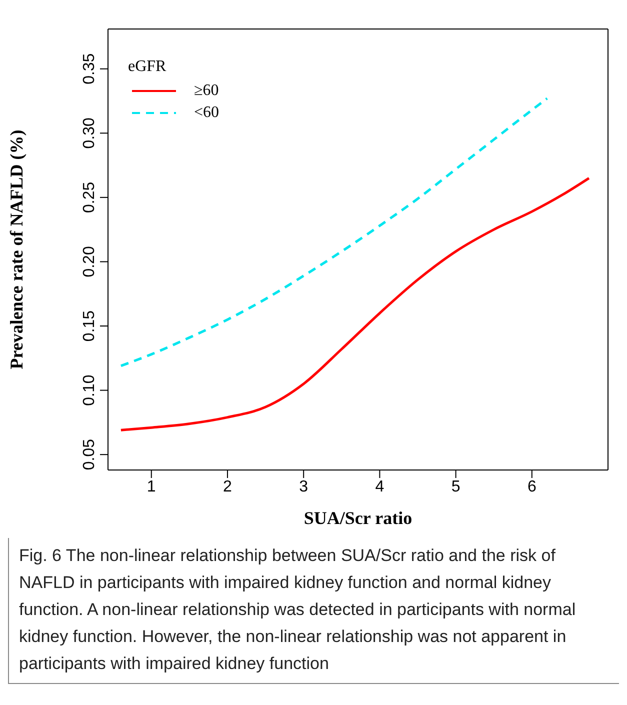  I want to click on y-tick-label: 0.15, so click(89, 326).